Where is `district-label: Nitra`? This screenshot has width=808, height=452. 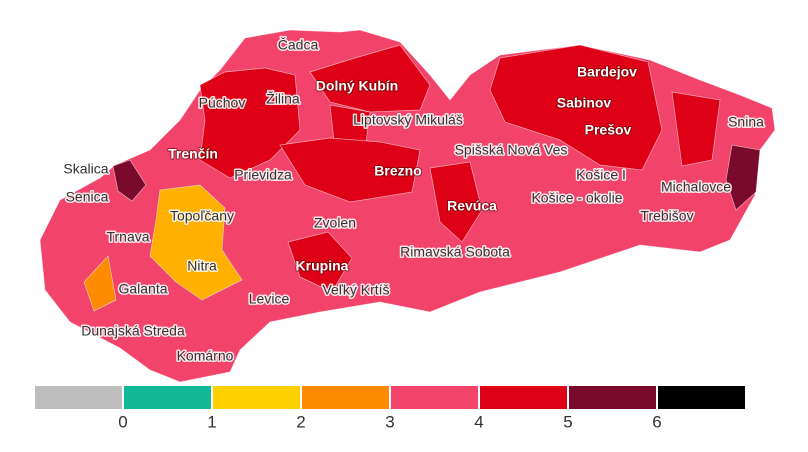 district-label: Nitra is located at coordinates (202, 266).